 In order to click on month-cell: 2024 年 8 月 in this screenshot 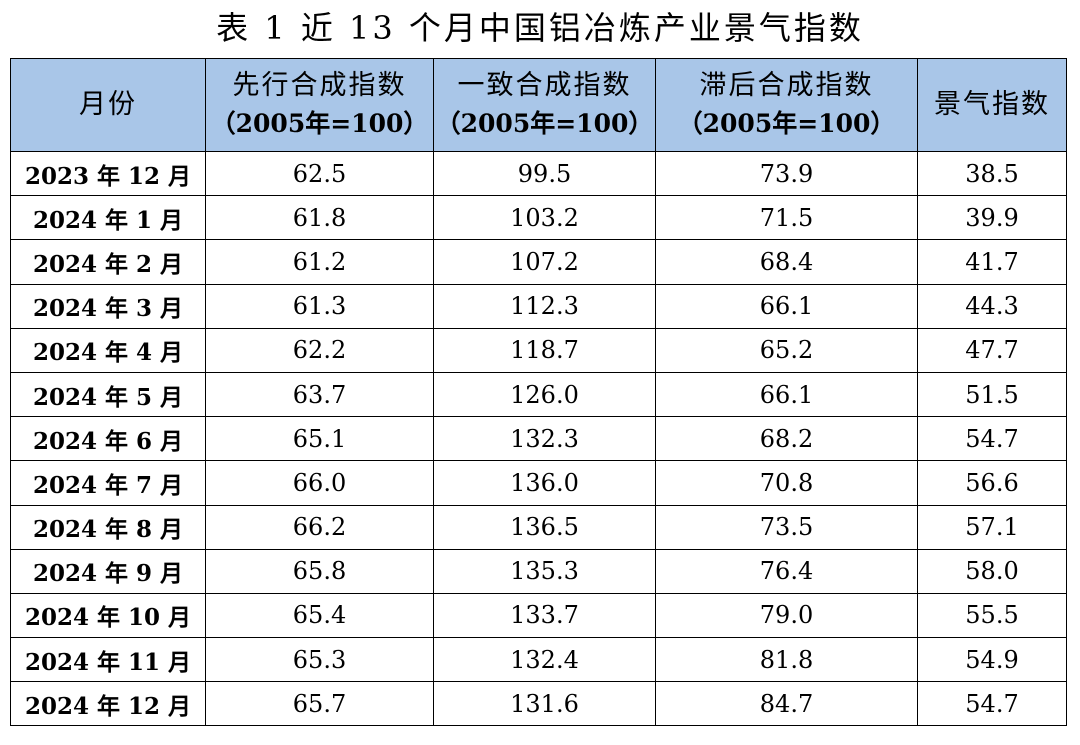, I will do `click(108, 527)`.